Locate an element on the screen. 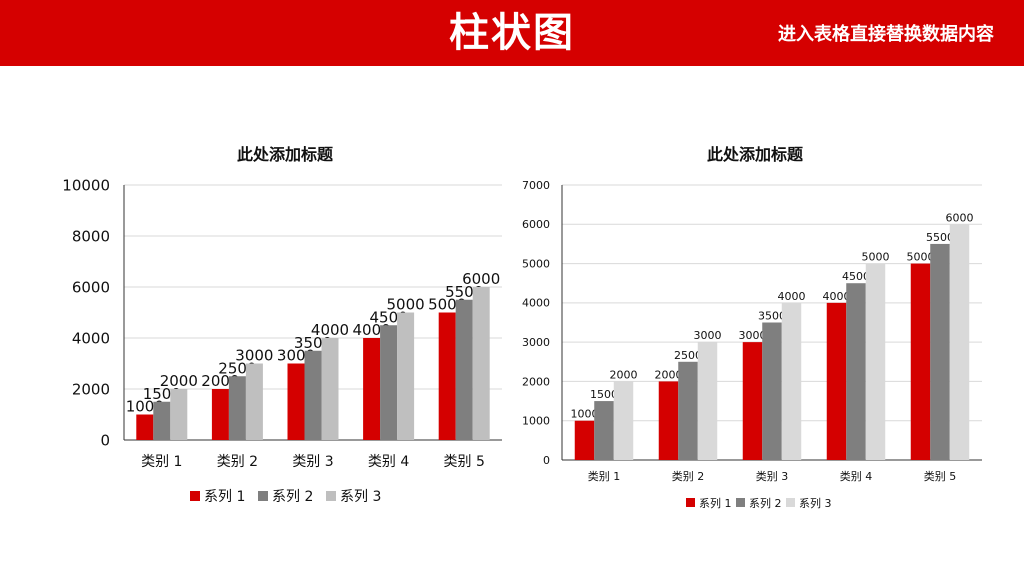 This screenshot has width=1024, height=576. data-label: 1000 is located at coordinates (585, 414).